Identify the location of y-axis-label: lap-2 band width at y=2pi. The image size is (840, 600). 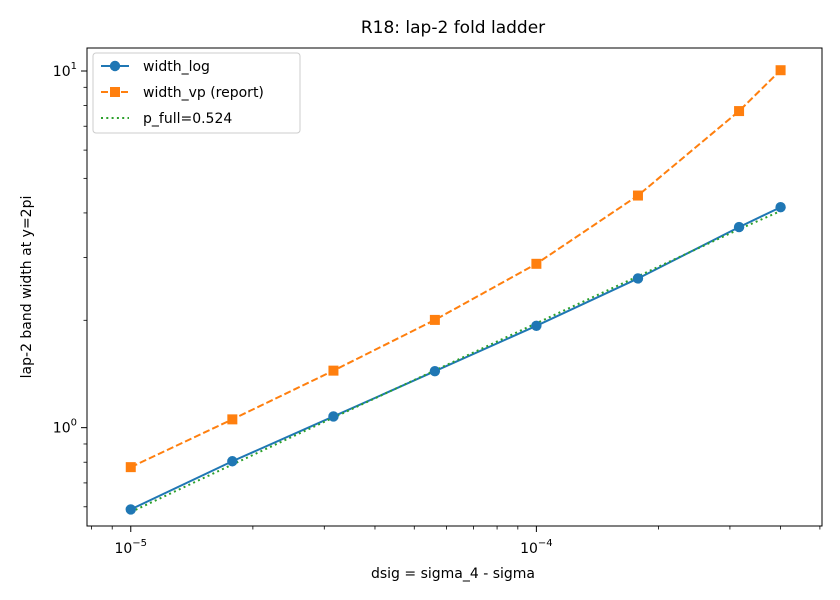
(27, 287).